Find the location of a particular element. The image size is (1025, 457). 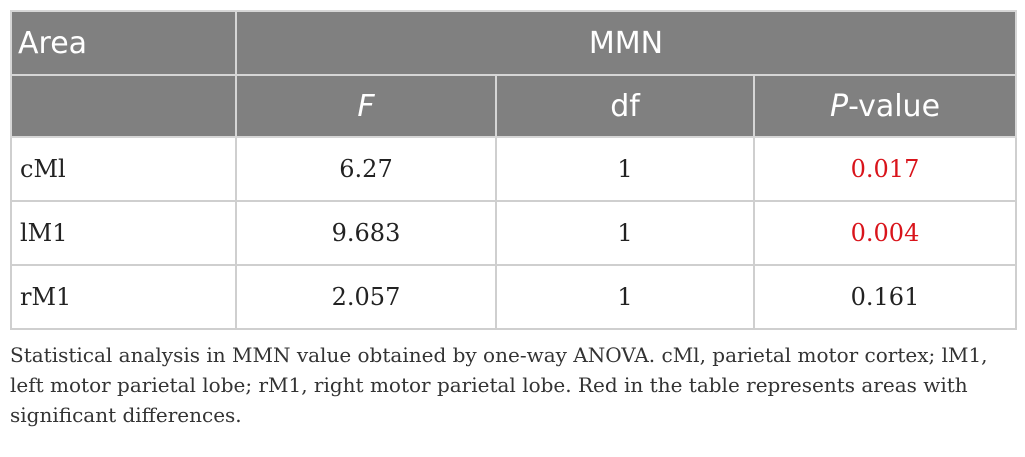

cell-p-value: 0.017 is located at coordinates (885, 169).